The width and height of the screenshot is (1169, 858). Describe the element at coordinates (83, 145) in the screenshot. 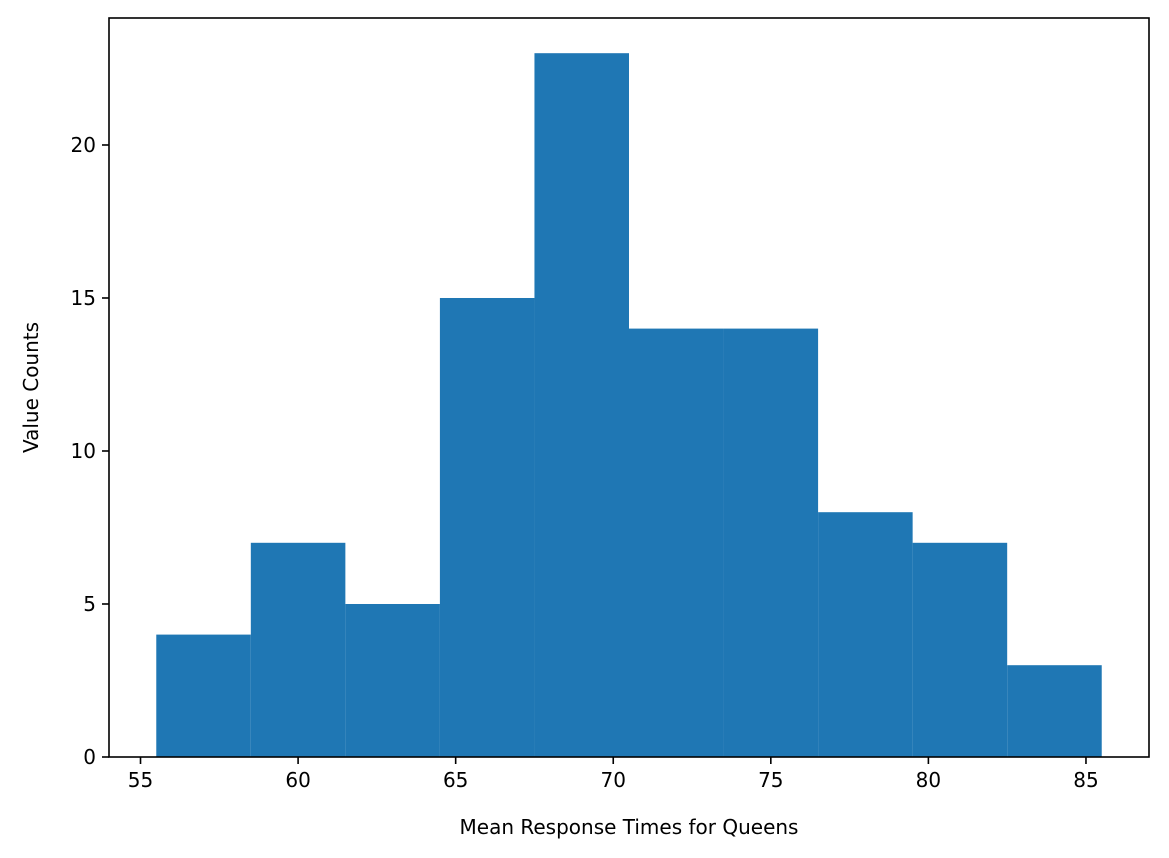

I see `y-tick-label: 20` at that location.